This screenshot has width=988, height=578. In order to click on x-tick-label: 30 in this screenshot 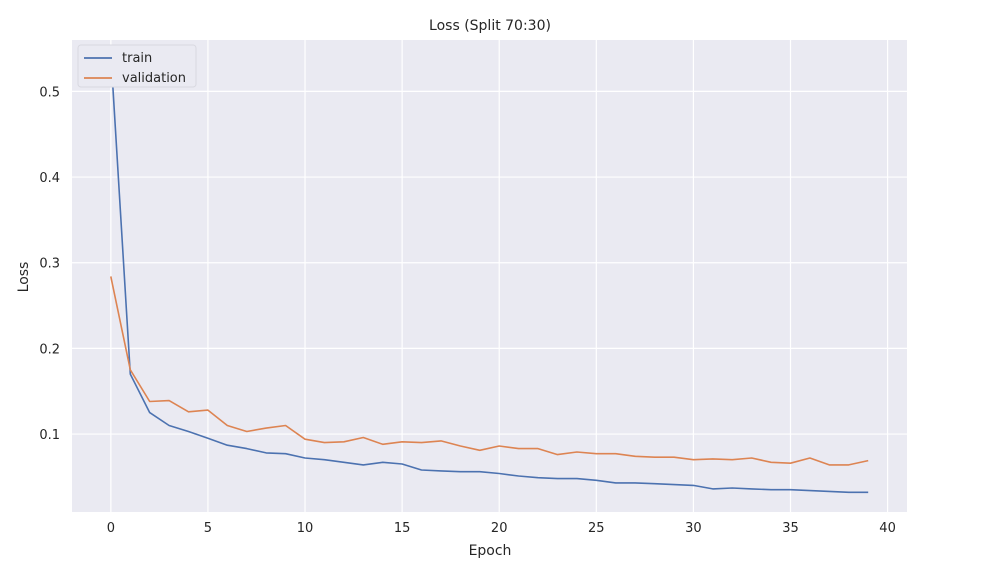, I will do `click(693, 528)`.